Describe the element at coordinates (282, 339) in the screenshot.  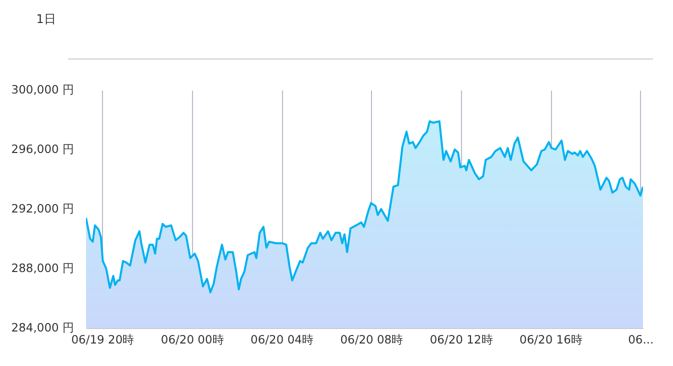
I see `x-tick-label: 06/20 04時` at that location.